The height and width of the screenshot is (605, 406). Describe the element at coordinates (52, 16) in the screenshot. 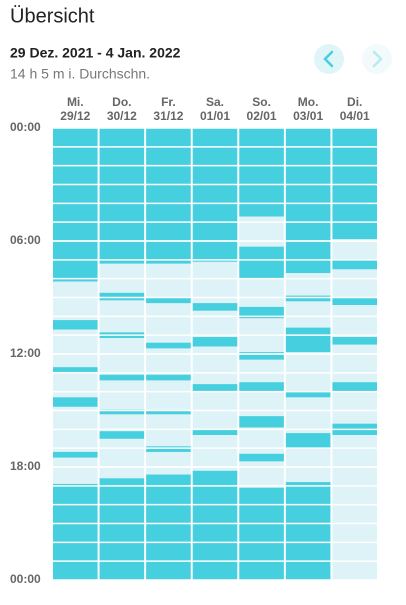

I see `page-title: Übersicht` at that location.